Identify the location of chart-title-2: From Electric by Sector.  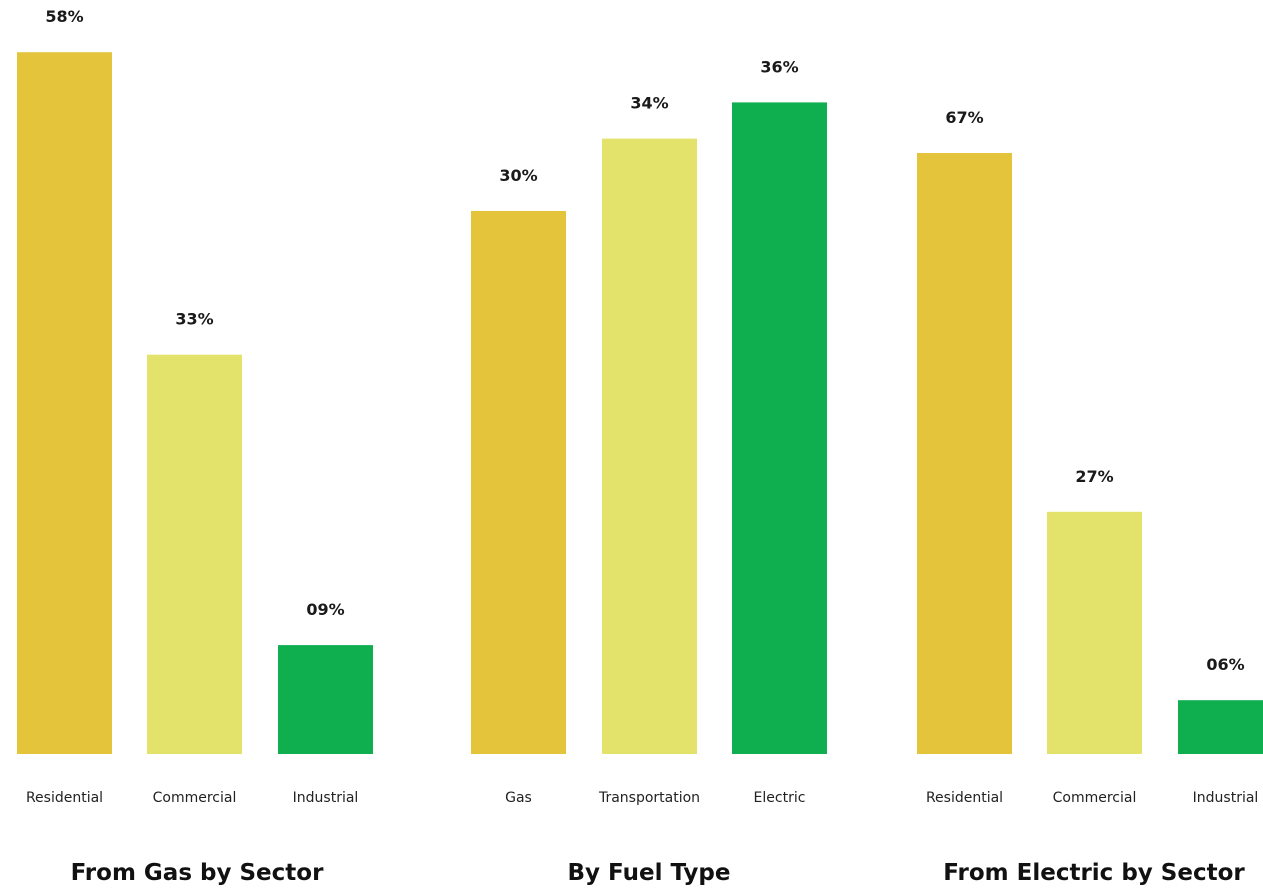
(1094, 873).